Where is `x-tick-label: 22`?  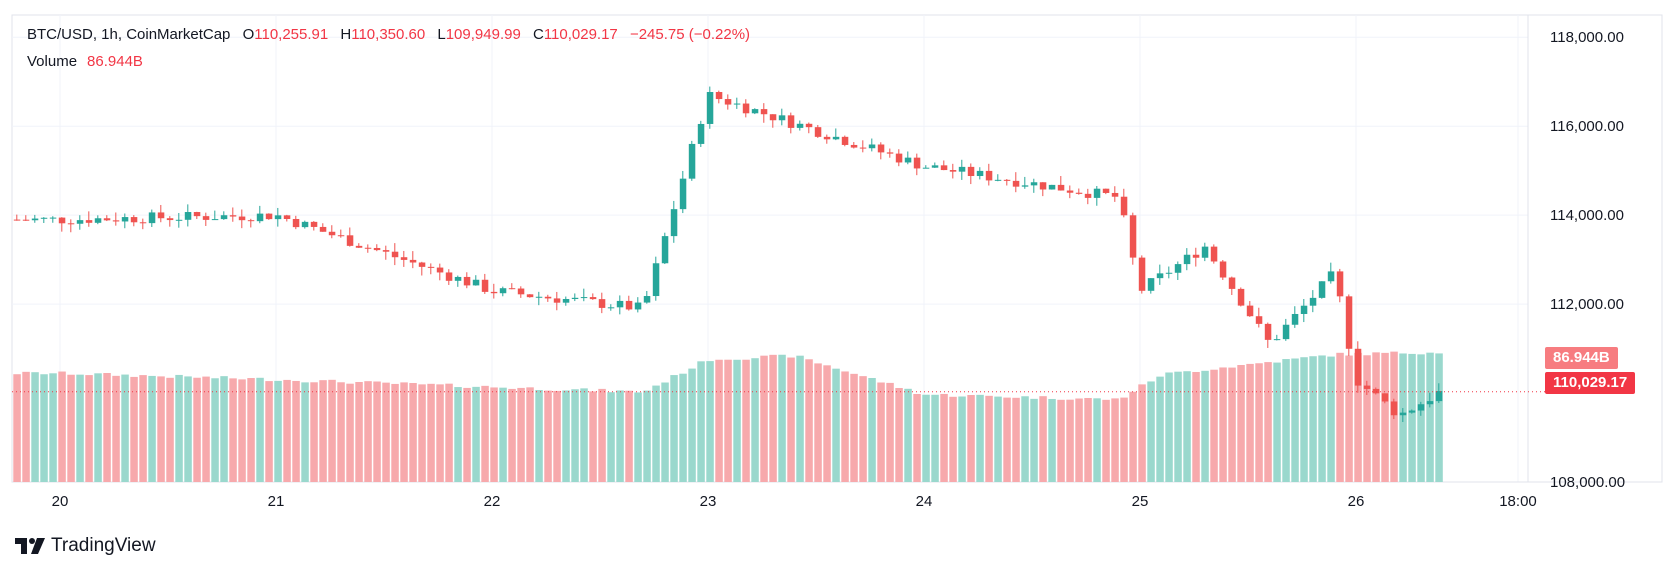 x-tick-label: 22 is located at coordinates (492, 501).